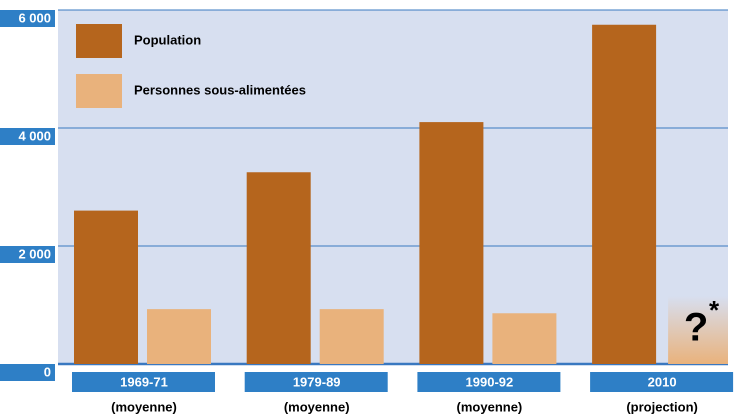 The image size is (734, 418). I want to click on x-tick-label: 1969-71, so click(144, 381).